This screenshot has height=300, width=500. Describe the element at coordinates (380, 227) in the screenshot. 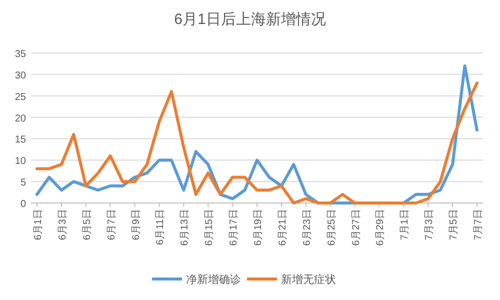

I see `x-tick-label: 6月29日` at that location.